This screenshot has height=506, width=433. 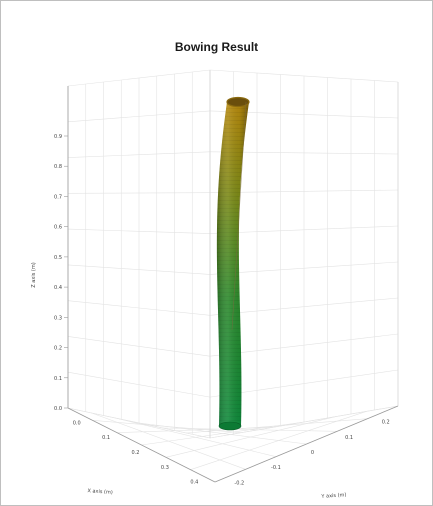 What do you see at coordinates (165, 468) in the screenshot?
I see `x-tick-label: 0.3` at bounding box center [165, 468].